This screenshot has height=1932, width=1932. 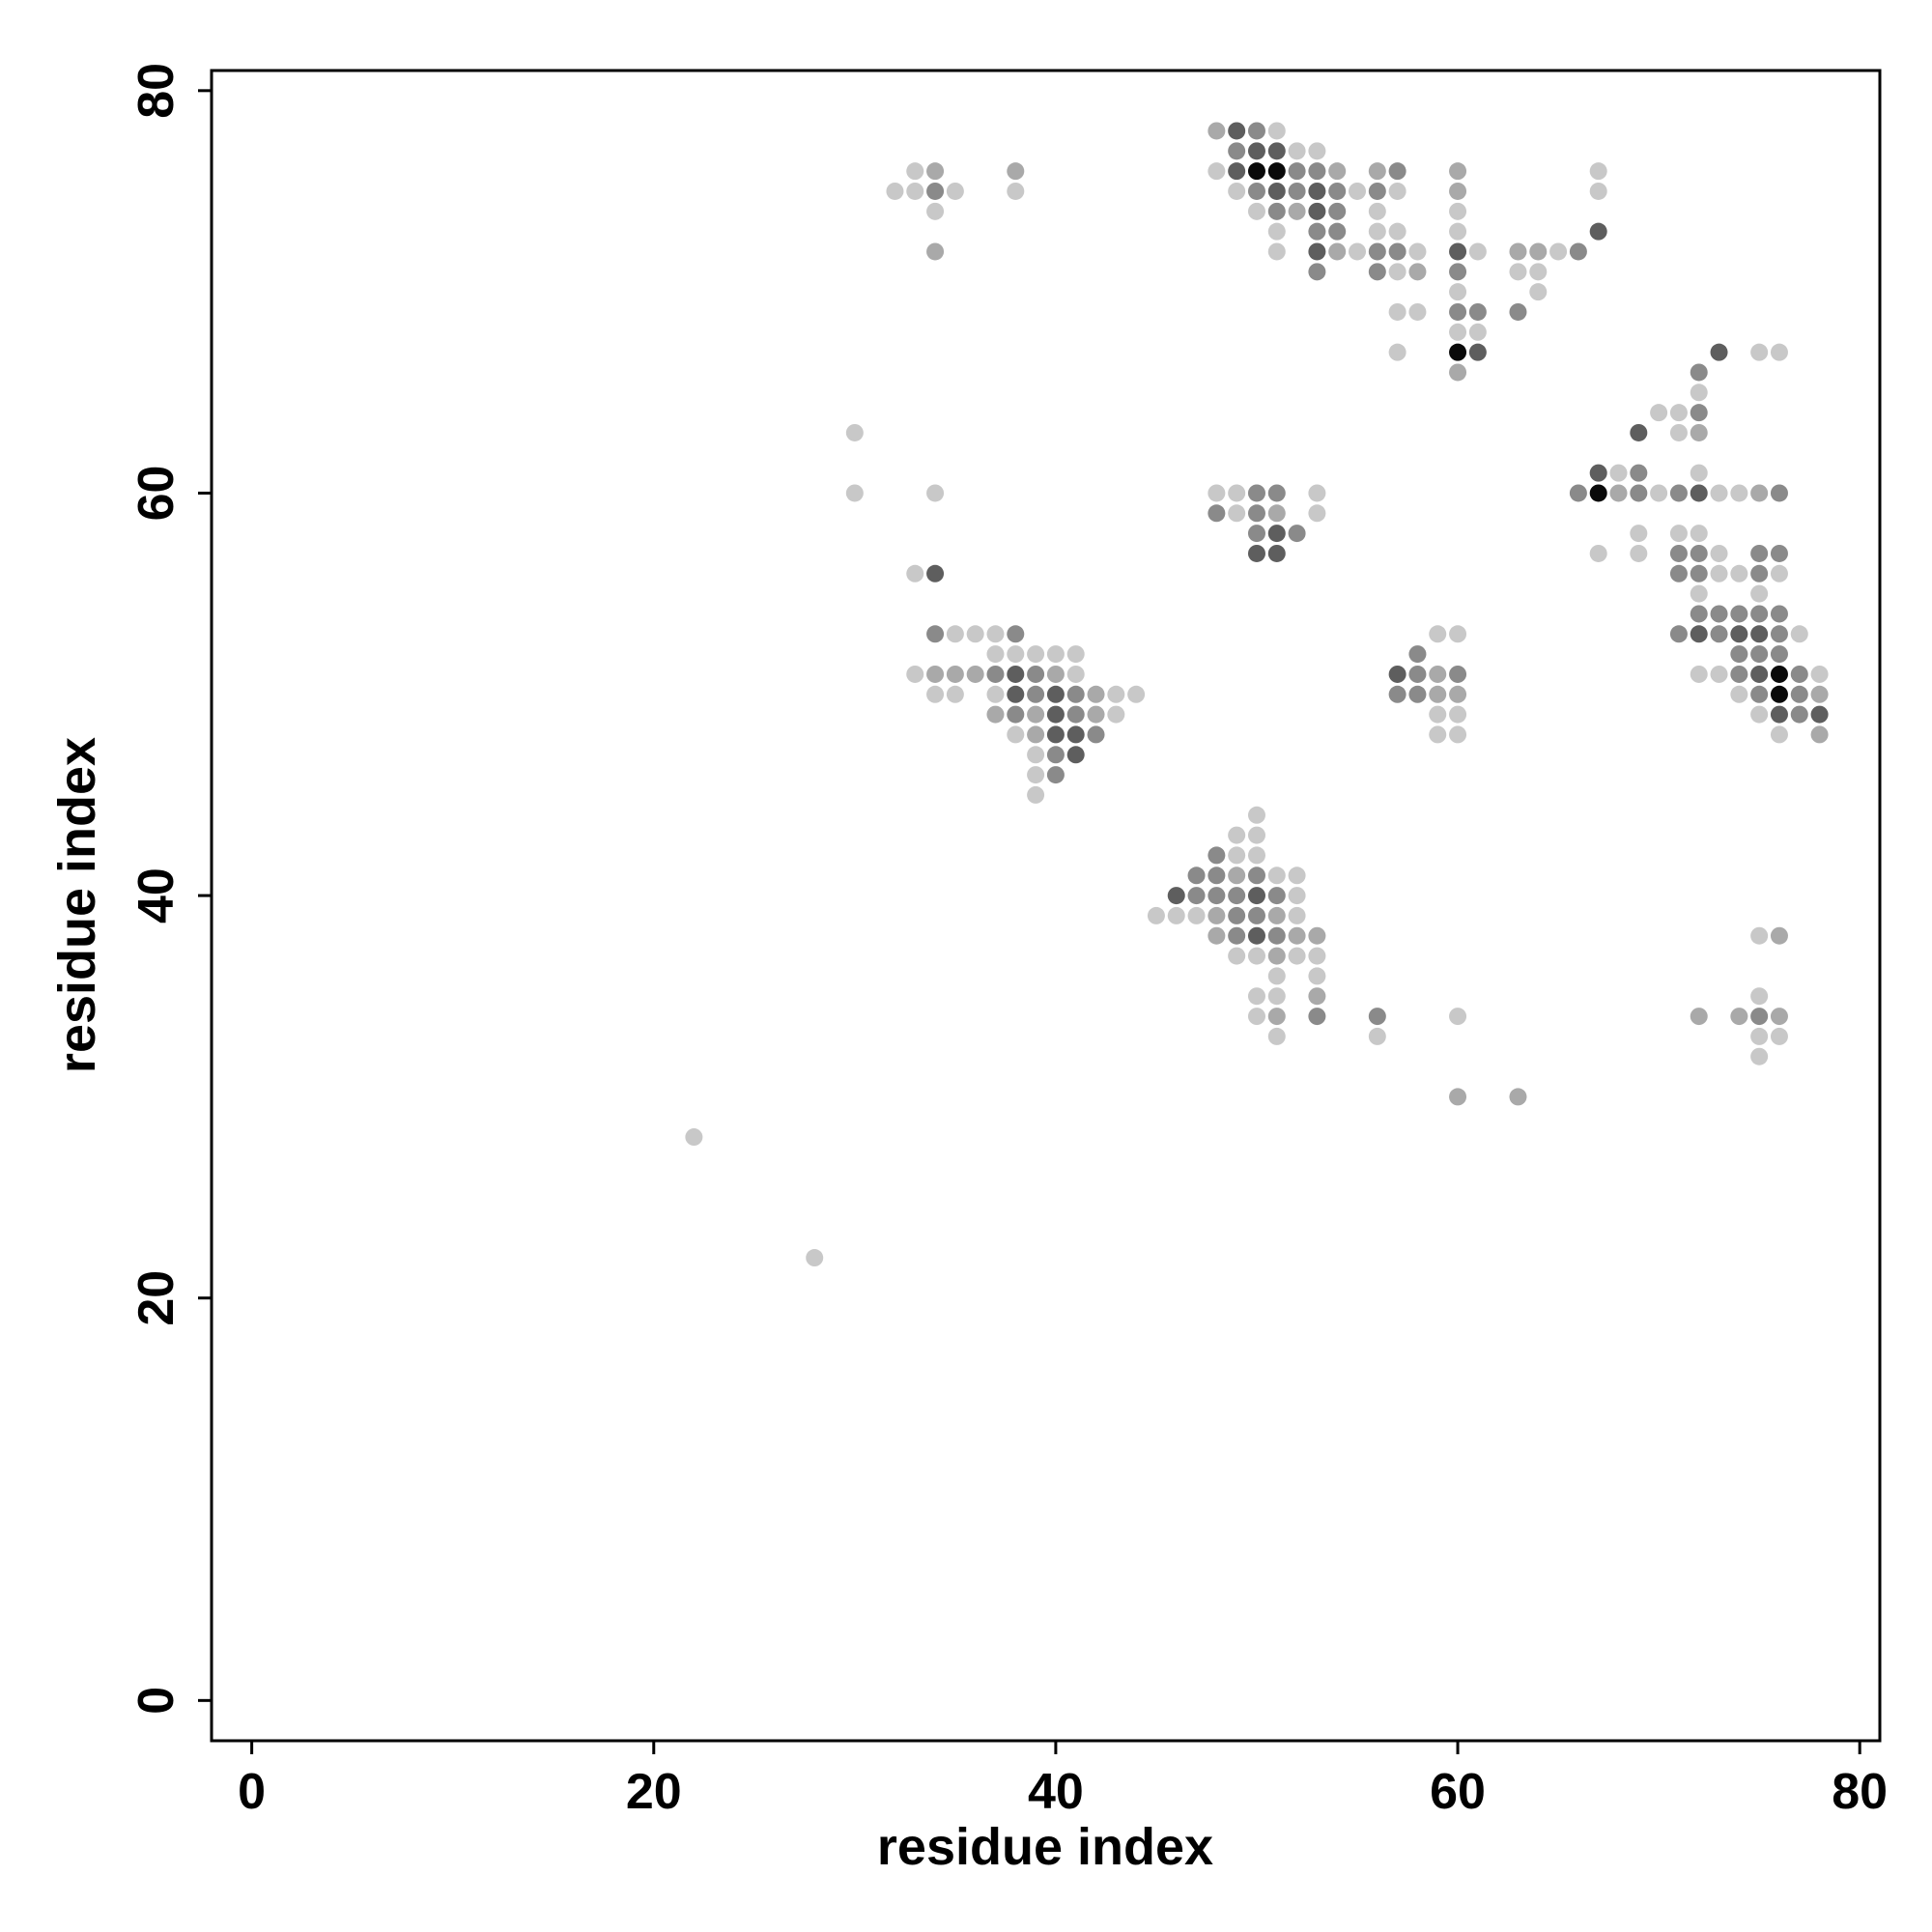 I want to click on x-axis-label: residue index, so click(x=1045, y=1847).